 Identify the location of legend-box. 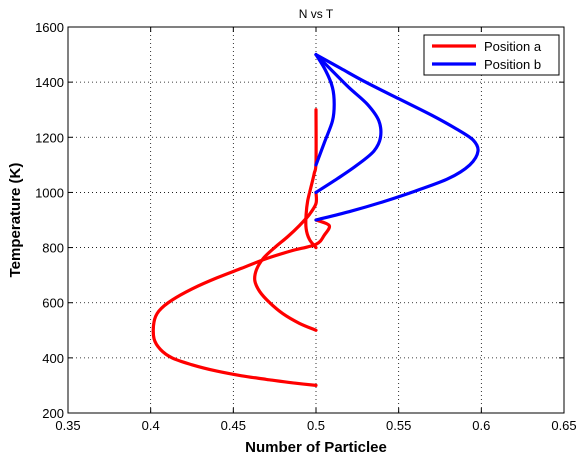
(491, 55).